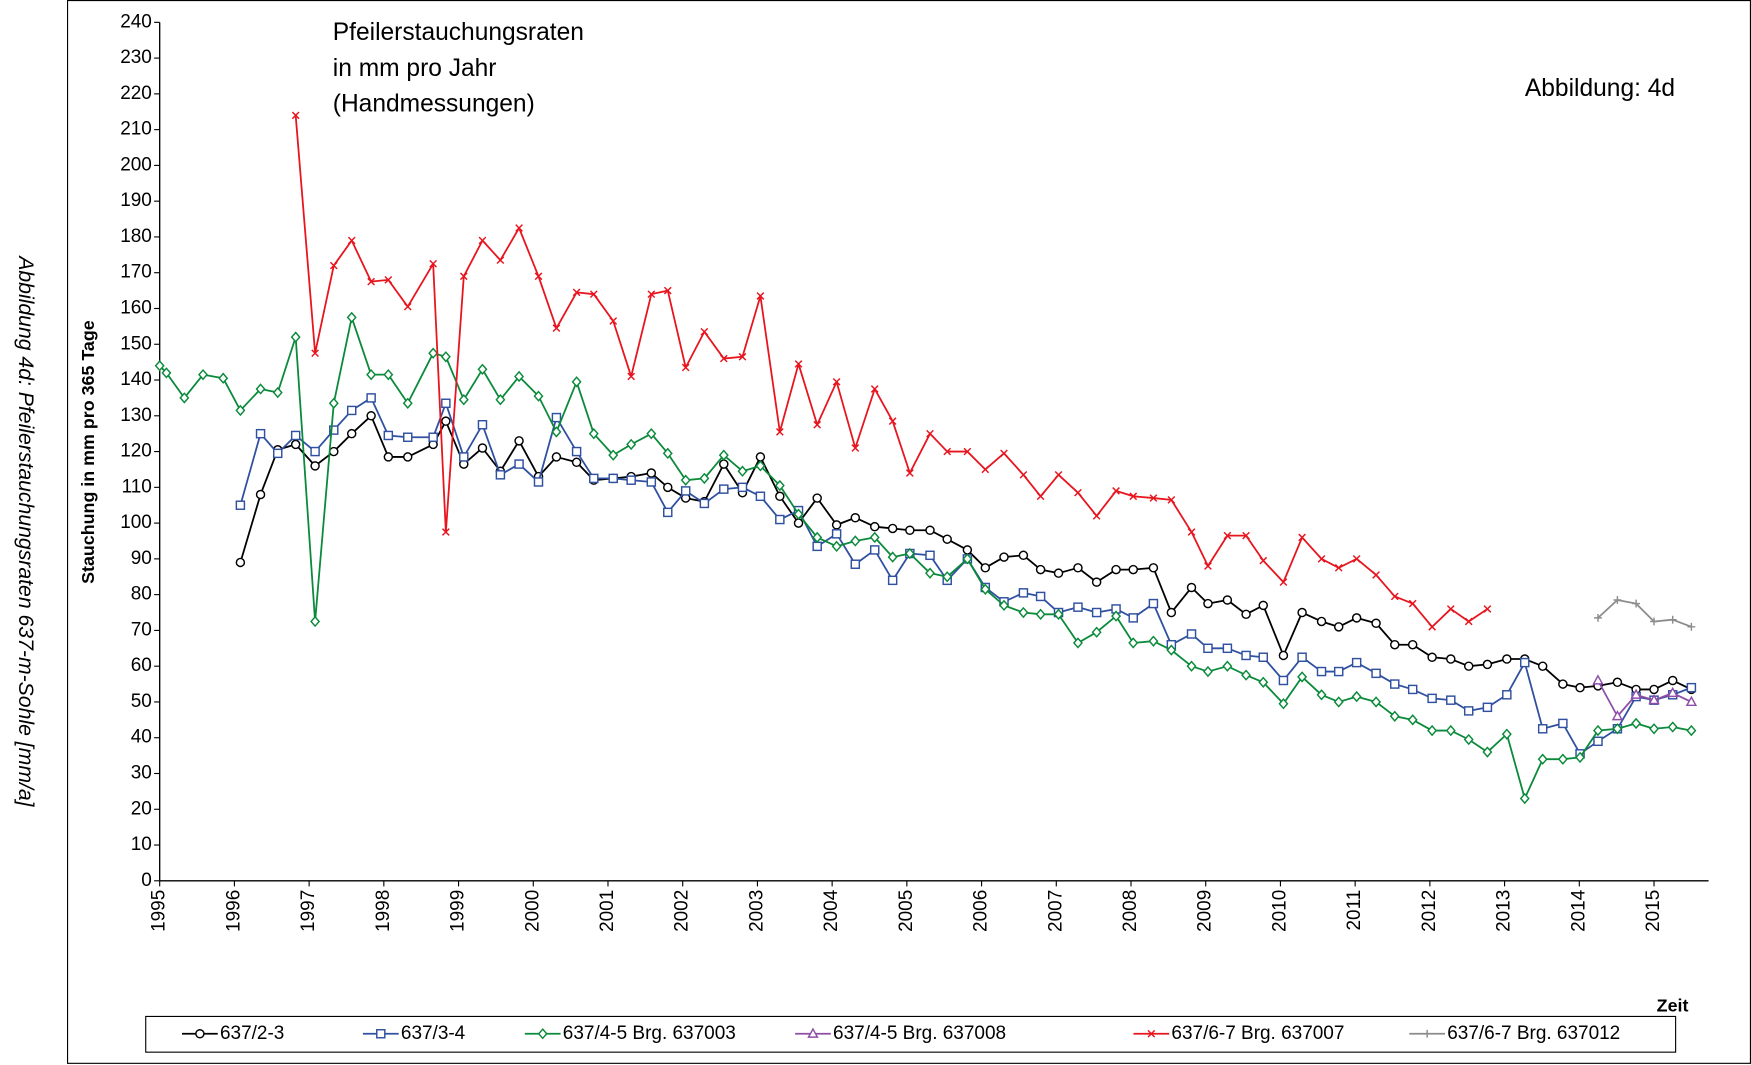 The width and height of the screenshot is (1751, 1065). What do you see at coordinates (159, 911) in the screenshot?
I see `x-tick-label: 1995` at bounding box center [159, 911].